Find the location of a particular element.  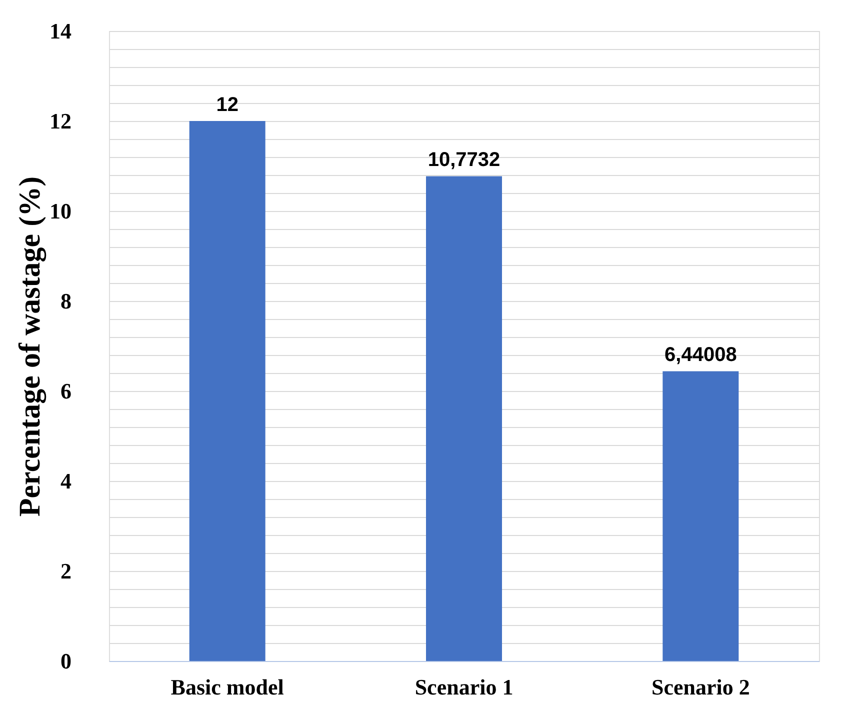

data-label: 10,7732 is located at coordinates (464, 160).